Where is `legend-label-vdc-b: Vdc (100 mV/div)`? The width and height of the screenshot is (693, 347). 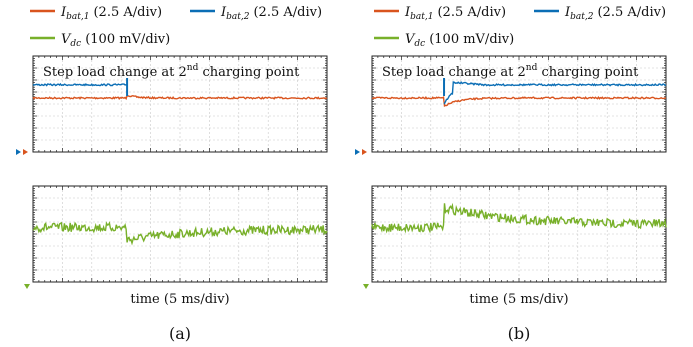
legend-label-vdc-b: Vdc (100 mV/div) is located at coordinates (459, 40).